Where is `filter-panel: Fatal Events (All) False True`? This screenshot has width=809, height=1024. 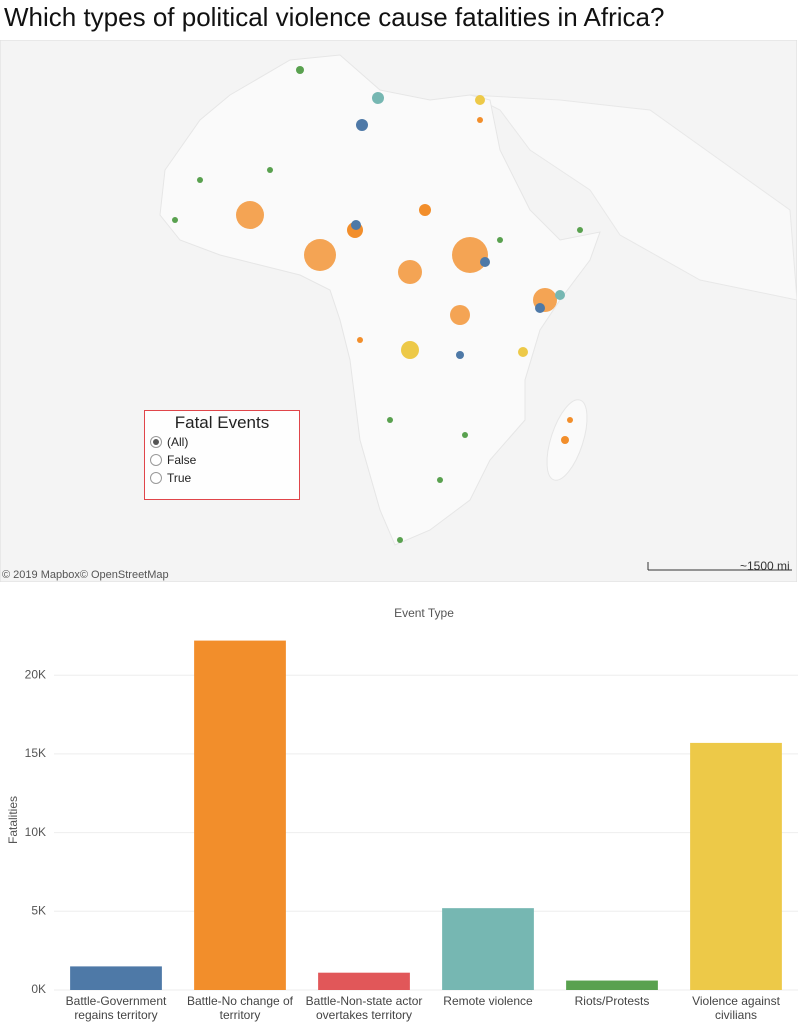 filter-panel: Fatal Events (All) False True is located at coordinates (222, 455).